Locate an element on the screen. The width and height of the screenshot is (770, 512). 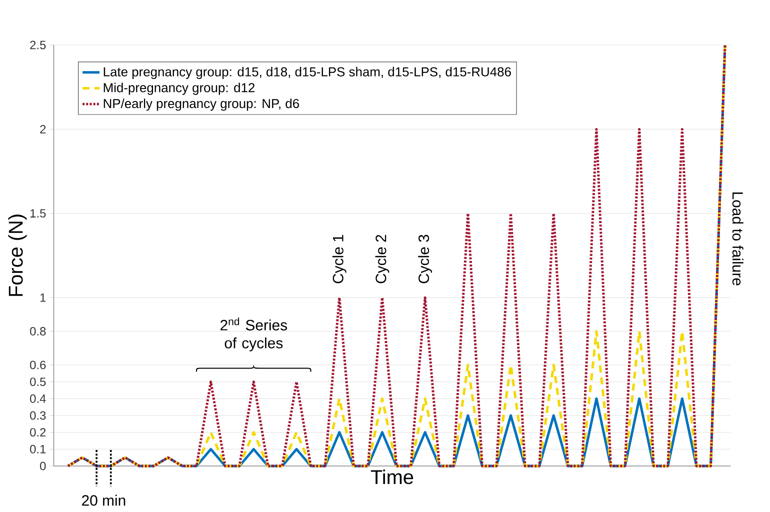
annotation: Cycle 2 is located at coordinates (382, 259).